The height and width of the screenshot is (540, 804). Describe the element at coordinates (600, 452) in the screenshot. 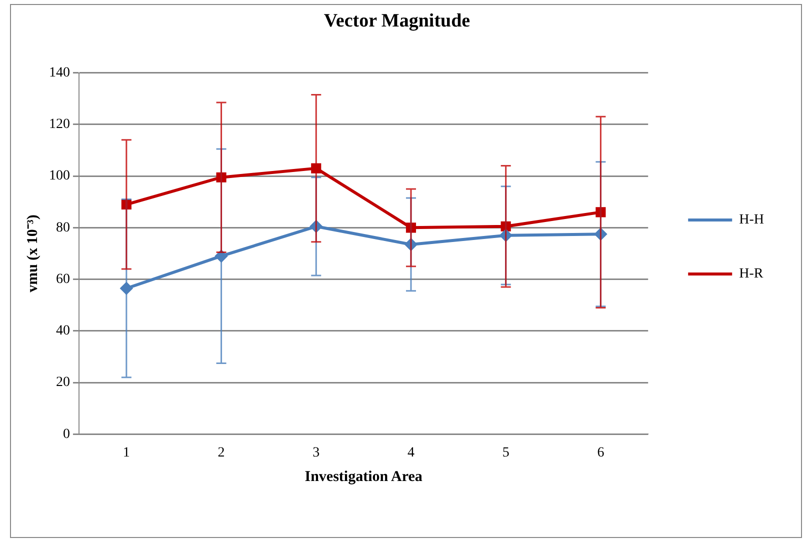

I see `x-tick-label: 6` at that location.